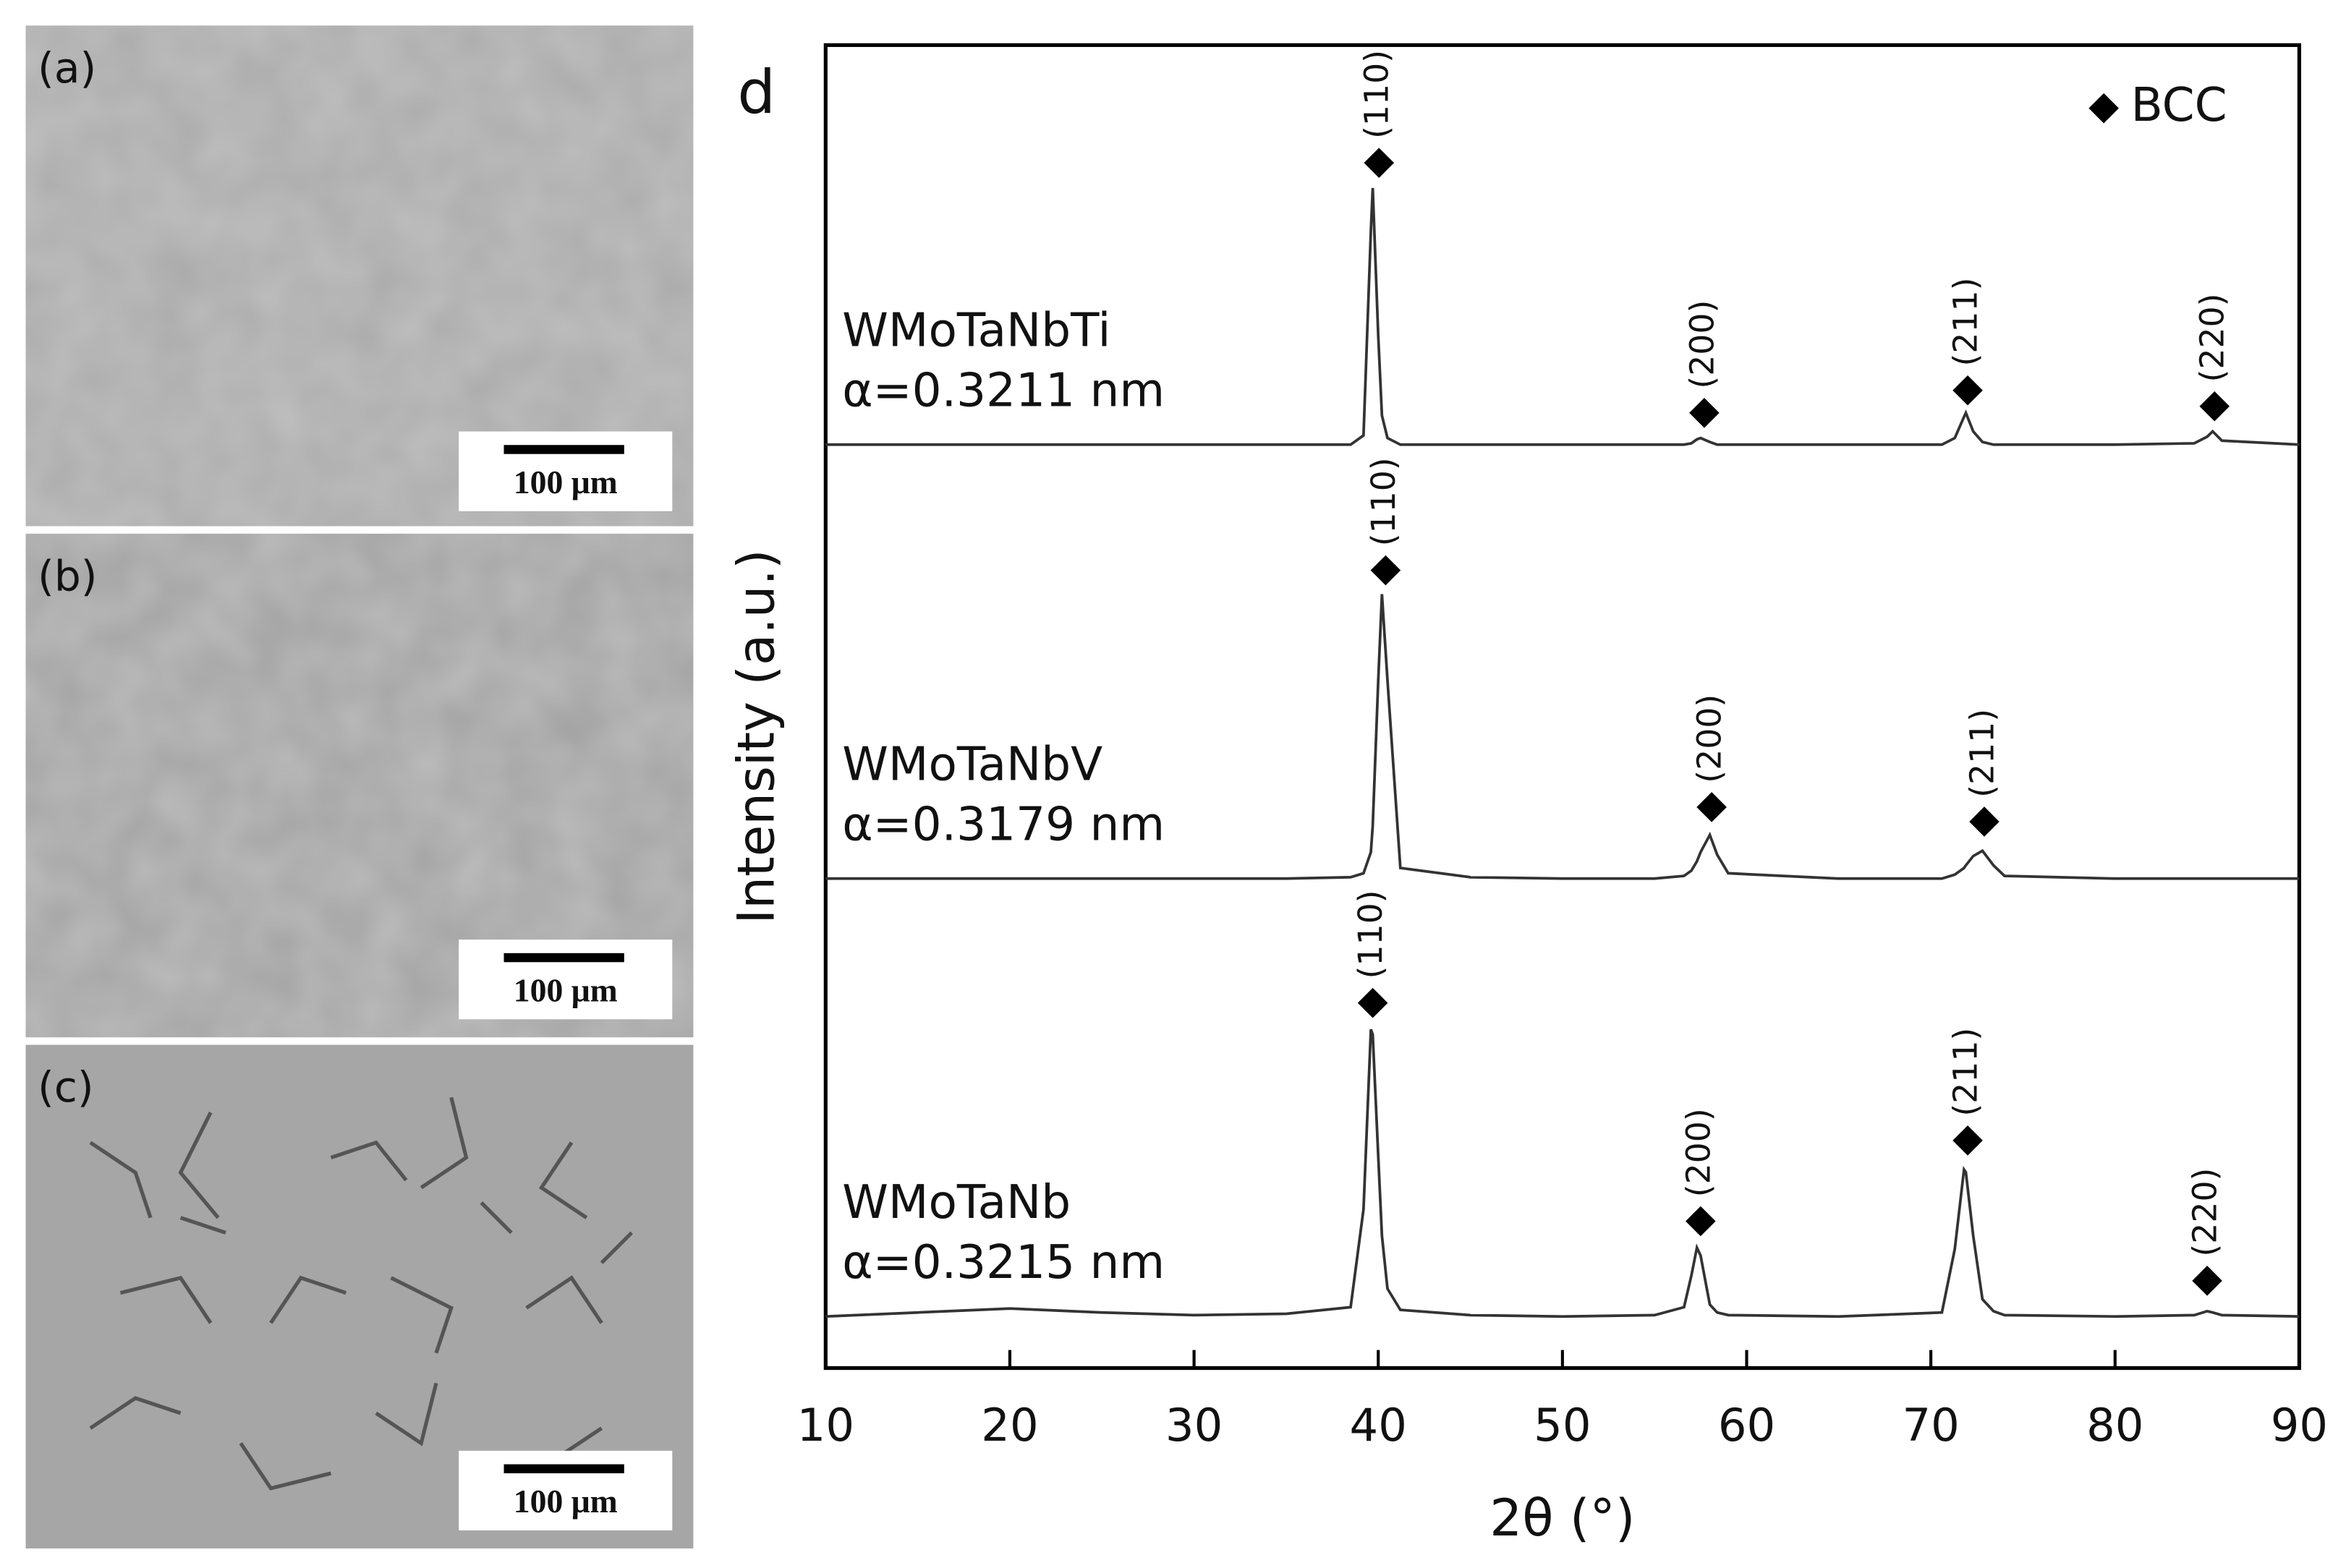 This screenshot has height=1568, width=2346. I want to click on x-axis-label: 2θ (°), so click(1562, 1518).